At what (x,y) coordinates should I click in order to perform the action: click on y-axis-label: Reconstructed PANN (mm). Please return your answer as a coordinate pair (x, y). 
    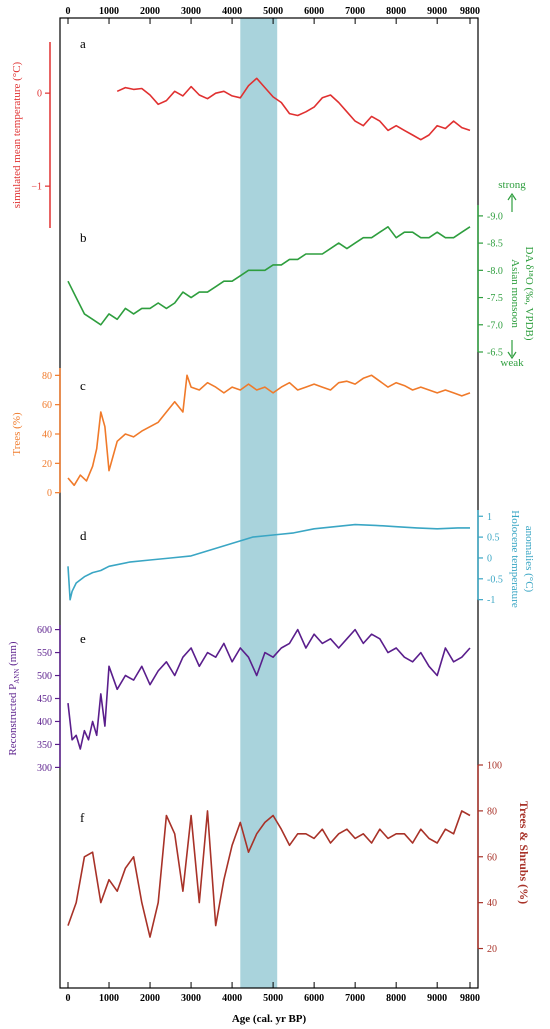
    Looking at the image, I should click on (14, 698).